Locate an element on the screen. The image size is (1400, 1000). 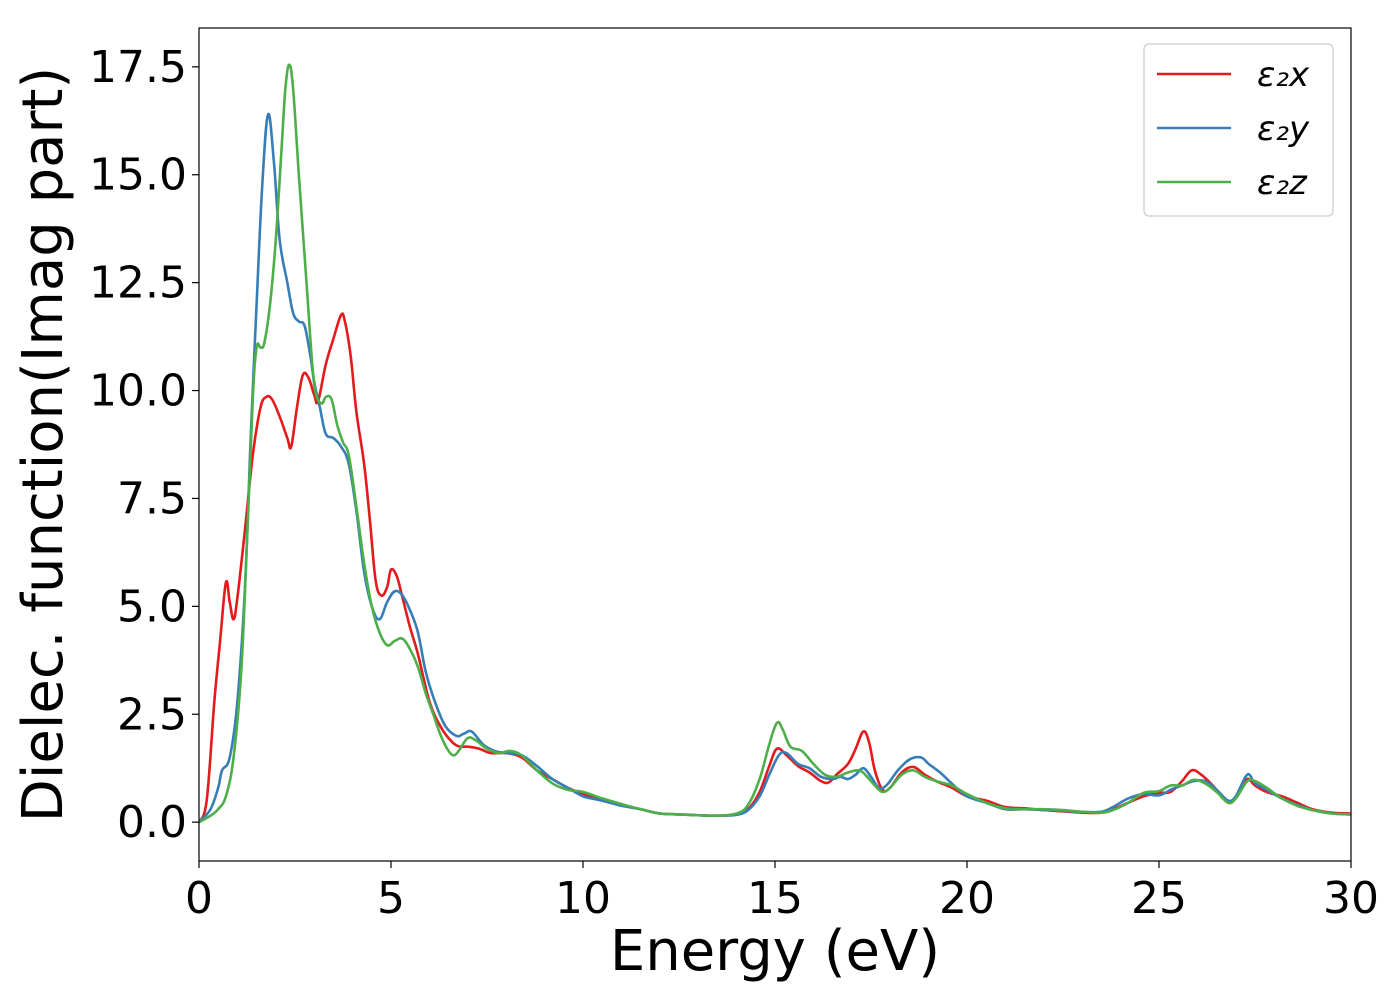
legend-label-2: ε₂z is located at coordinates (1282, 183).